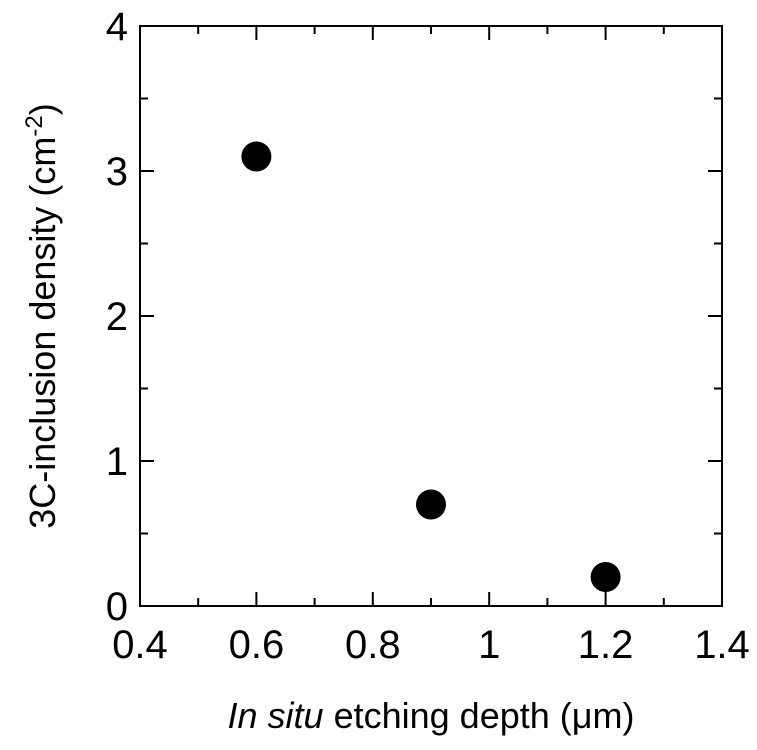 The image size is (757, 750). Describe the element at coordinates (257, 645) in the screenshot. I see `x-tick-label: 0.6` at that location.